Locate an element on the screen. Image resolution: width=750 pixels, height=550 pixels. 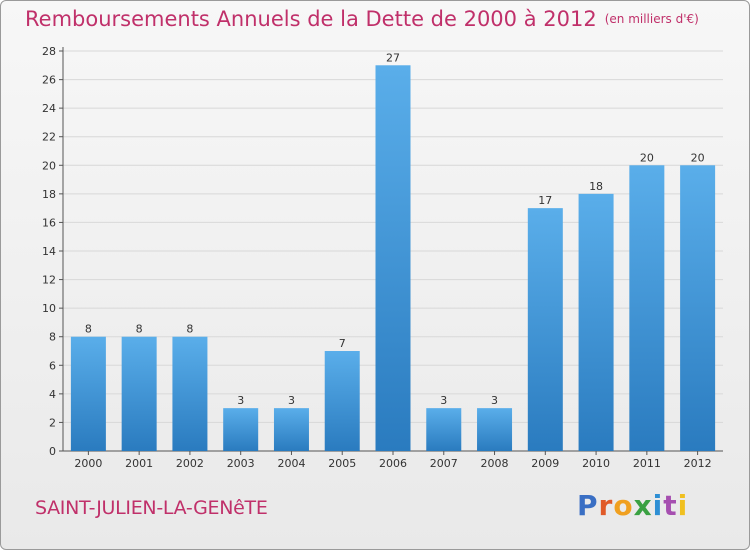
y-tick-label: 0 is located at coordinates (52, 451).